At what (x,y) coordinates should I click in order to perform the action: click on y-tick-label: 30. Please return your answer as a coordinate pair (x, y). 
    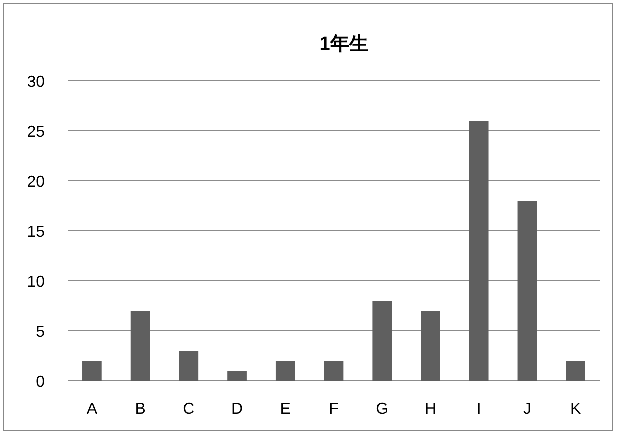
    Looking at the image, I should click on (36, 82).